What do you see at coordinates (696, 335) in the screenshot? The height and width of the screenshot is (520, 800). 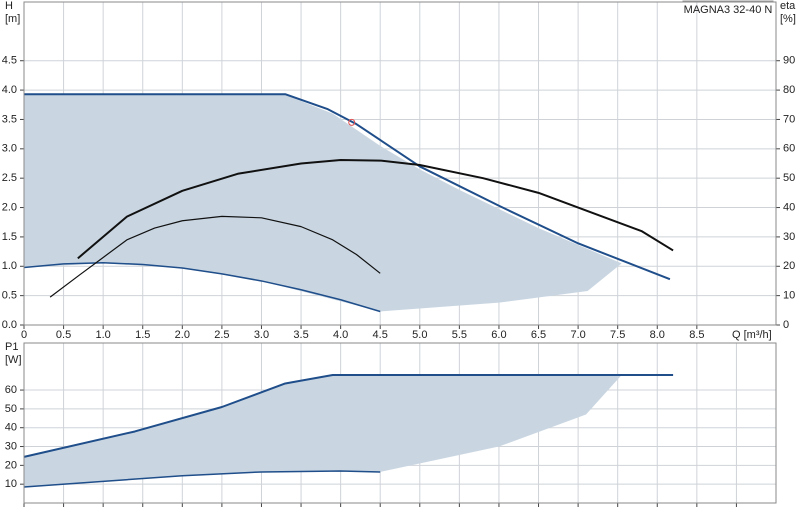 I see `x-tick-label: 8.5` at bounding box center [696, 335].